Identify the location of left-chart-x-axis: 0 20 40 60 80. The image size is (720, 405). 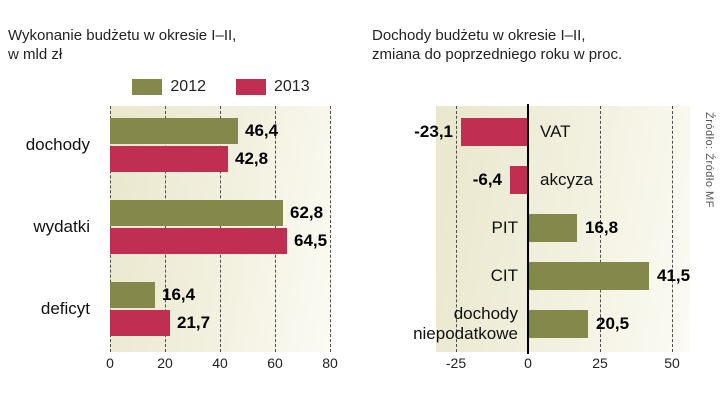
(222, 364).